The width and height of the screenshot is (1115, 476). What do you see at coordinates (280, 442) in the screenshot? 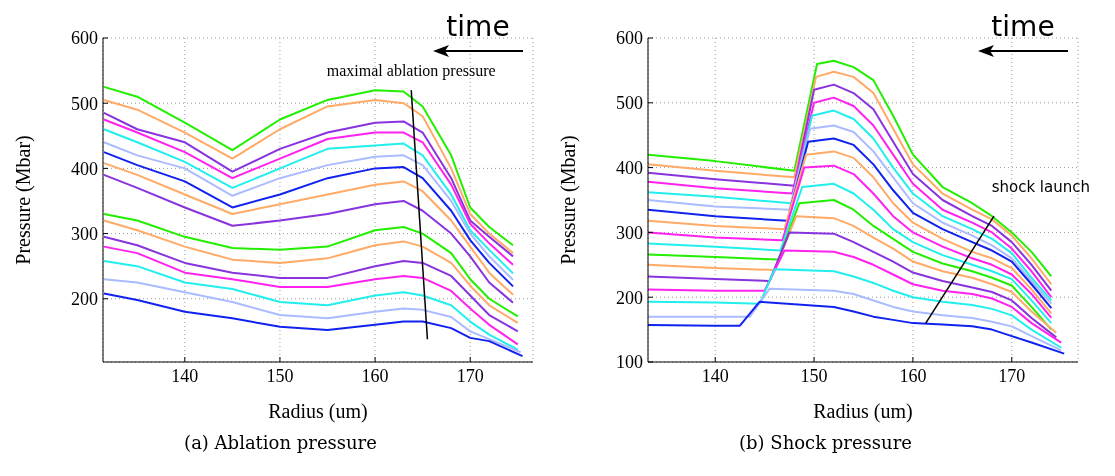
I see `text: (a) Ablation pressure` at bounding box center [280, 442].